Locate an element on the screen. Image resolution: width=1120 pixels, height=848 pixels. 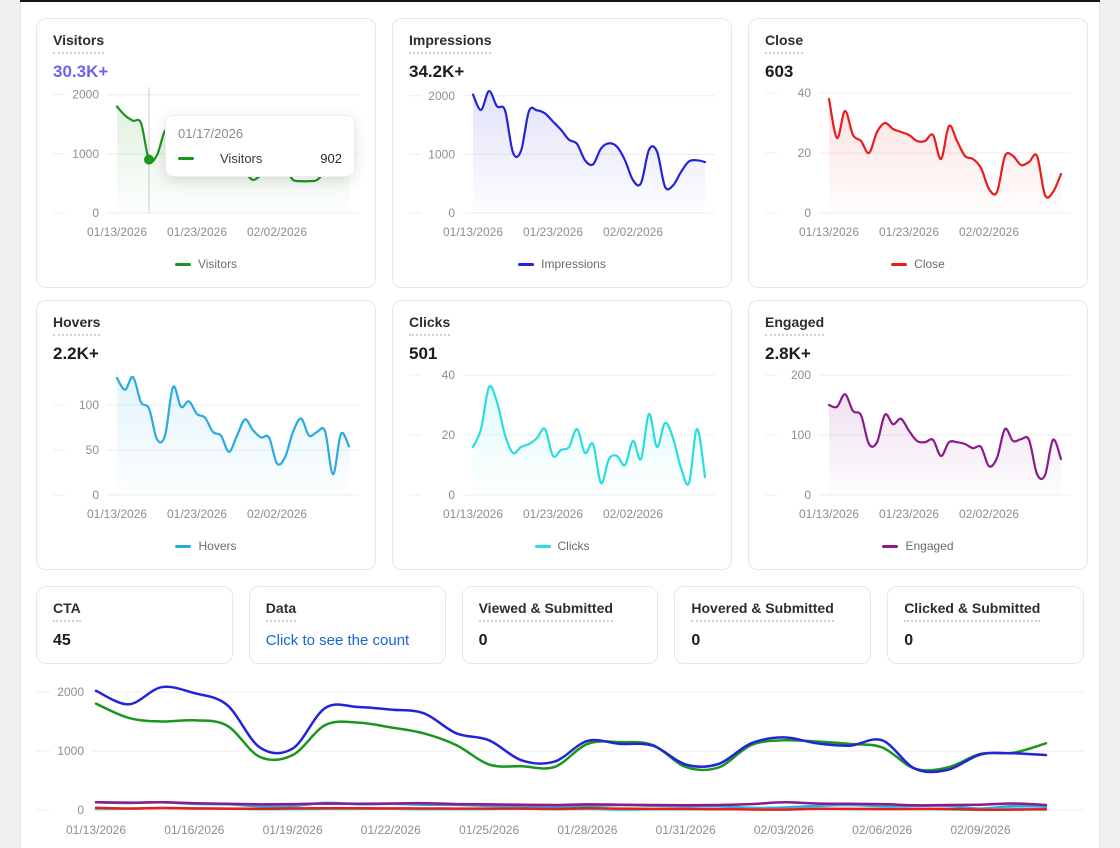
metric-value: 34.2K+ is located at coordinates (437, 72).